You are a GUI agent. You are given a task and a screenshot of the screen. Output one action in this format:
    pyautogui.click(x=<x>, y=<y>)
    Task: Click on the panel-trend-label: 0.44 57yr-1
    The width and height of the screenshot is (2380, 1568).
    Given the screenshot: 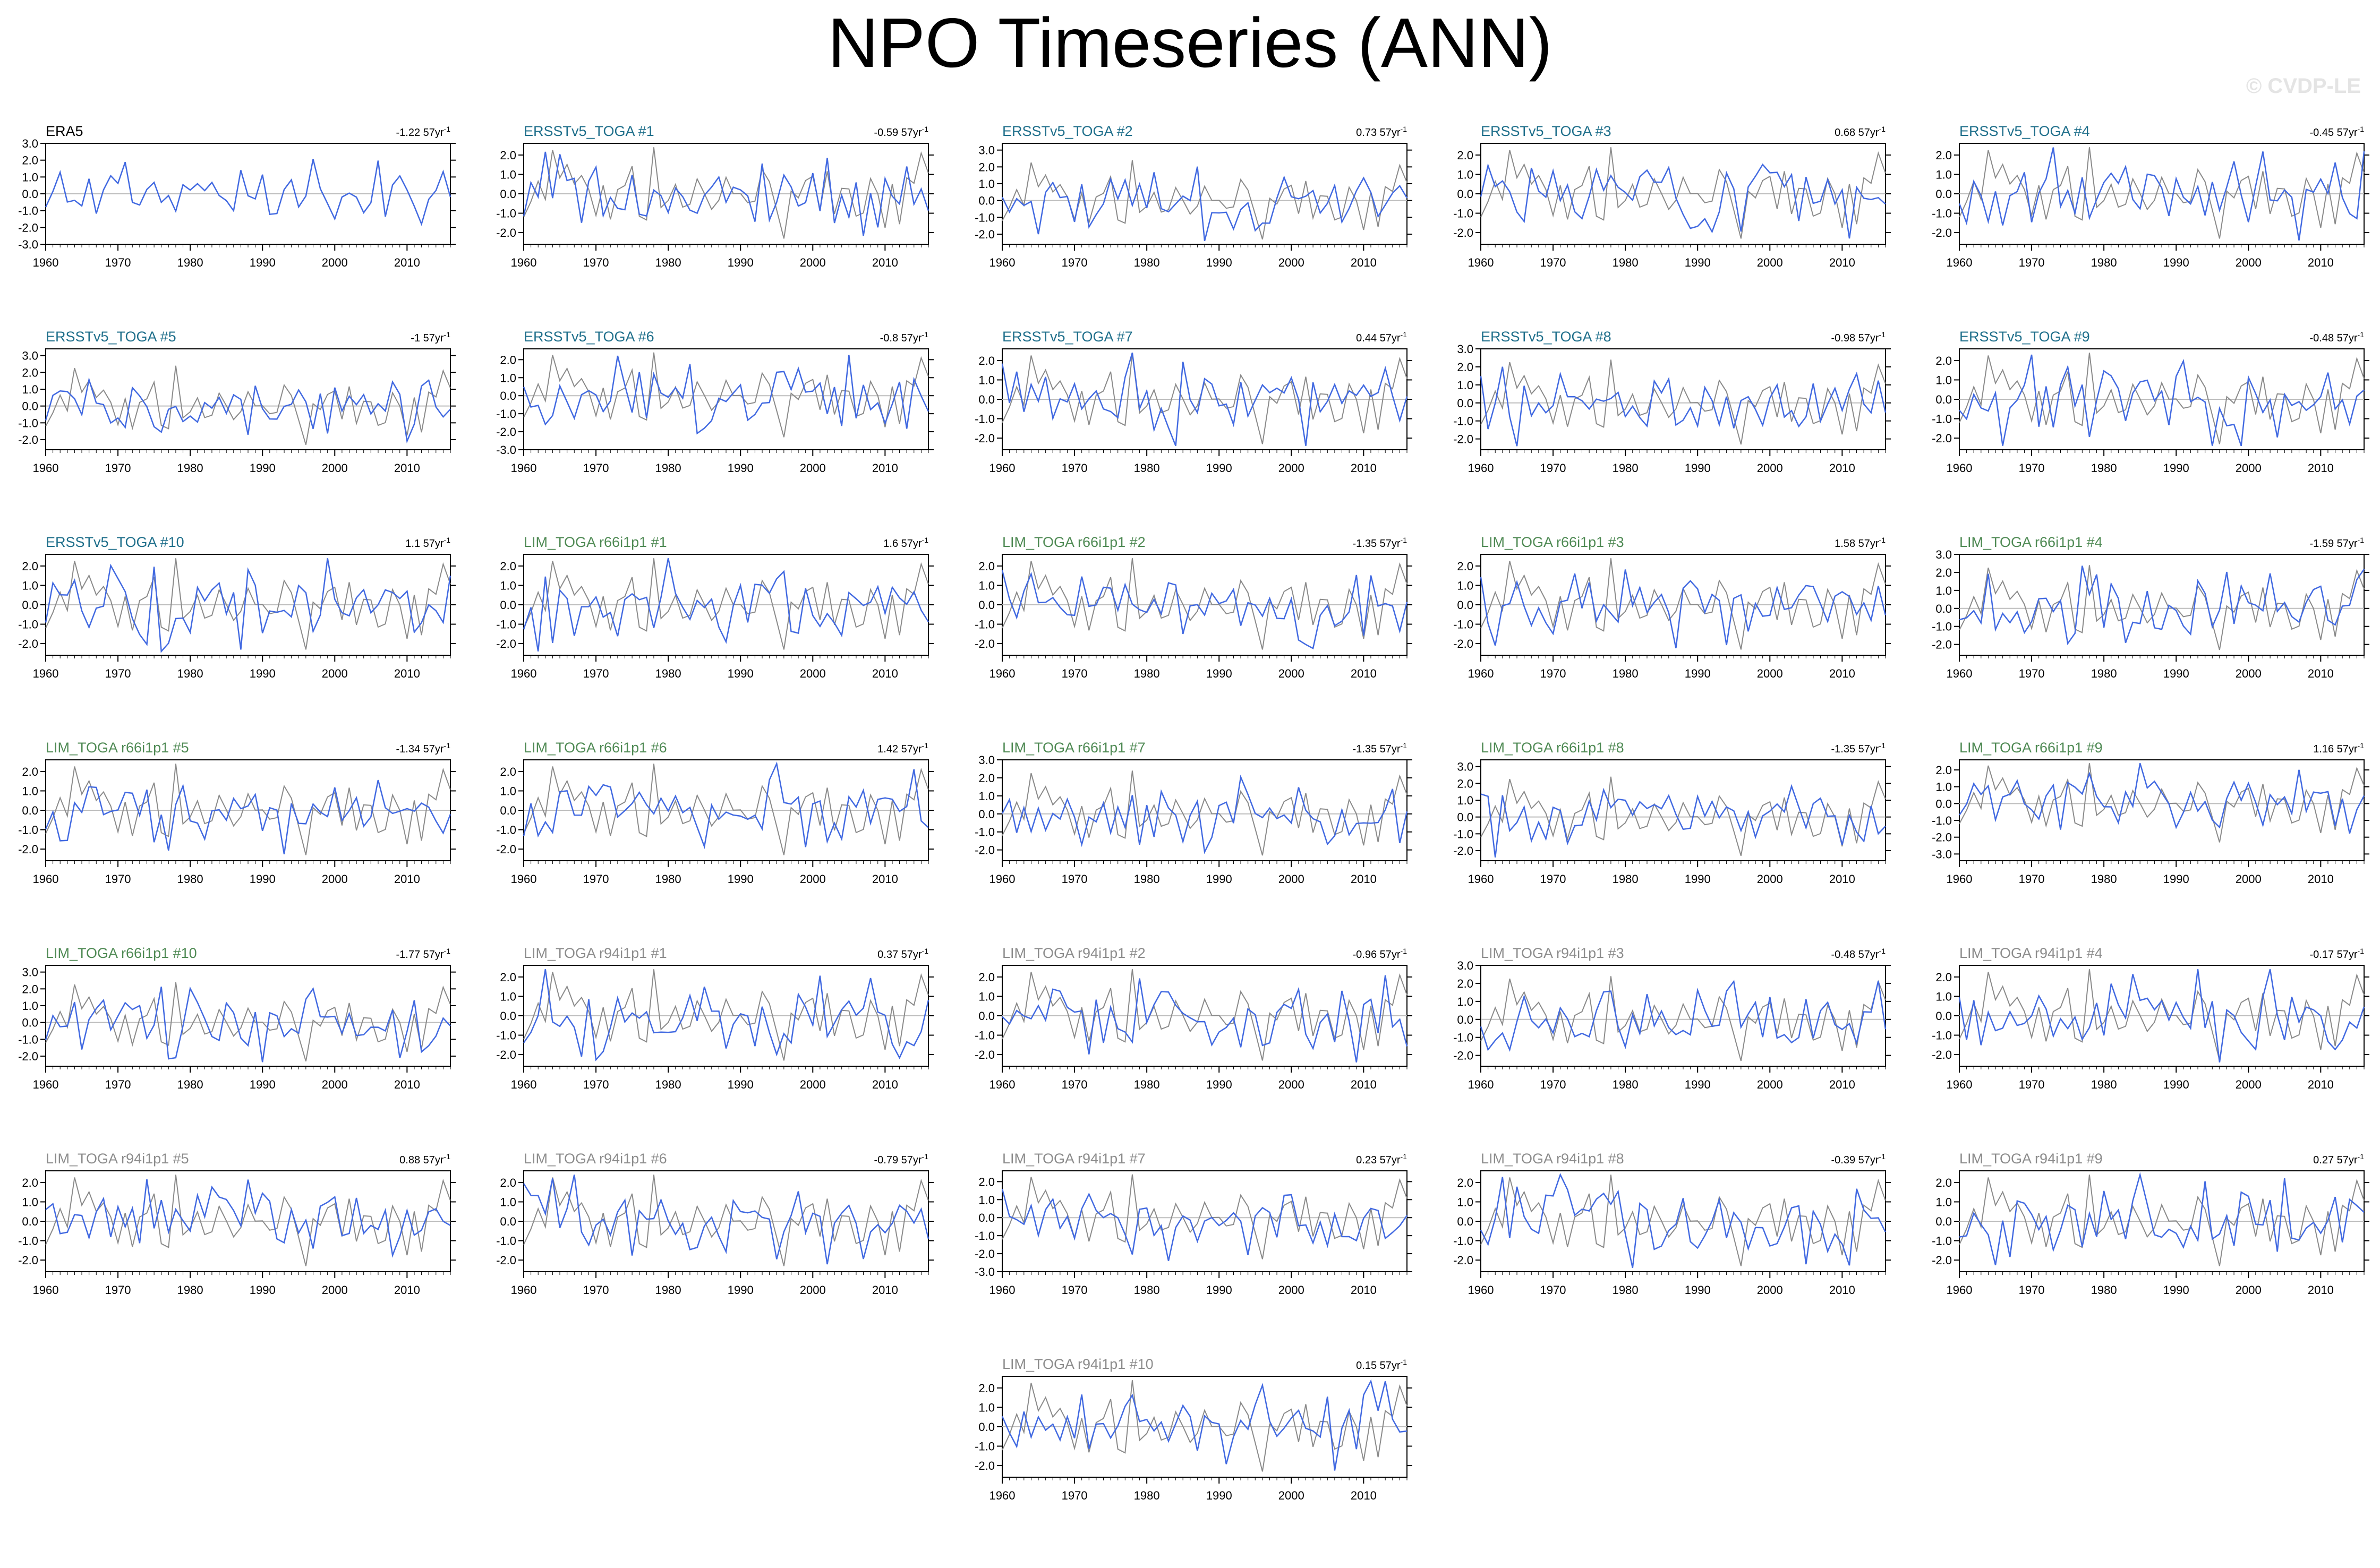 What is the action you would take?
    pyautogui.click(x=1381, y=337)
    